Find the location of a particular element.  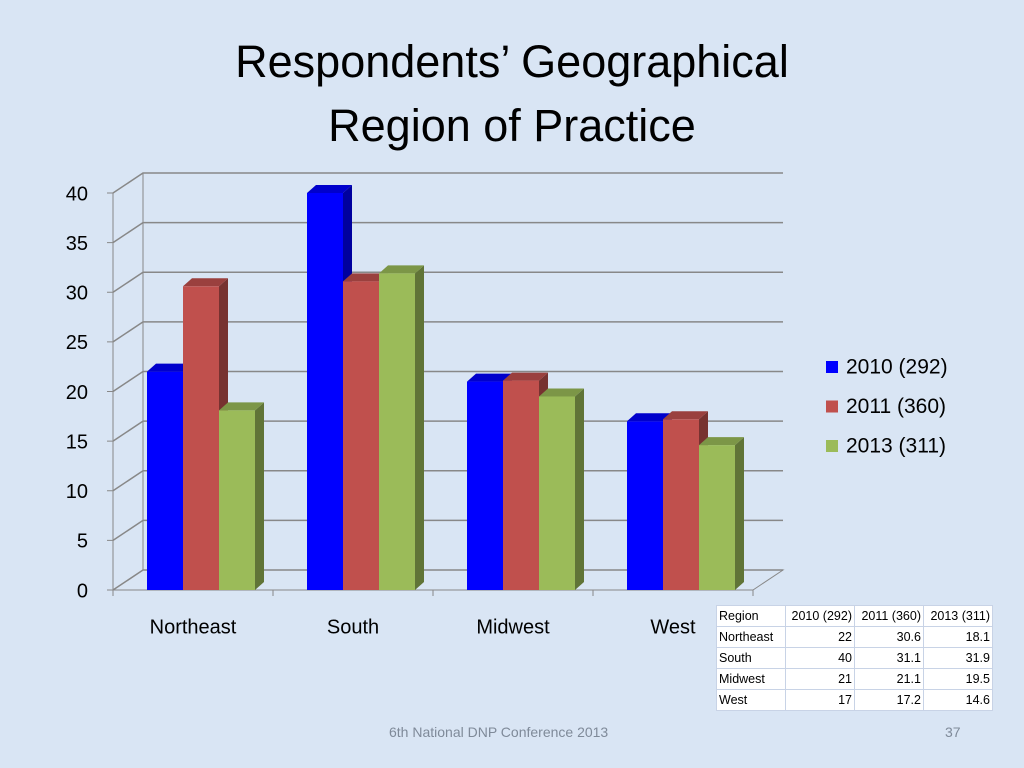

table-cell: 22 is located at coordinates (820, 637).